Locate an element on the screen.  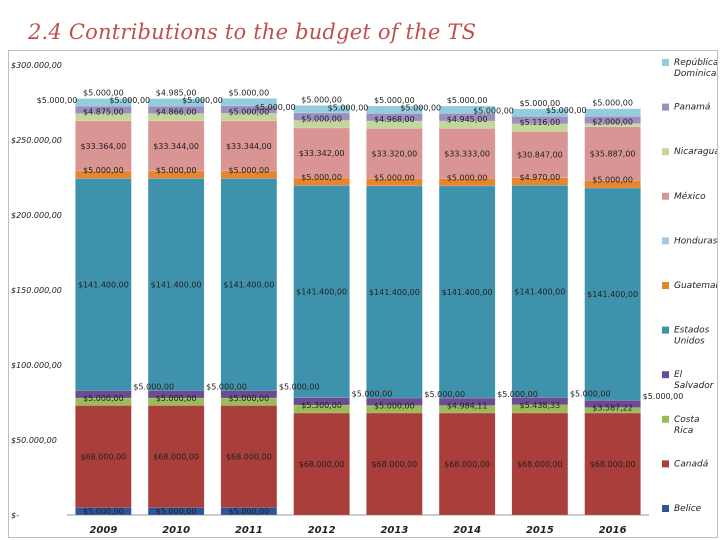
x-tick-label: 2009 is located at coordinates (103, 530).